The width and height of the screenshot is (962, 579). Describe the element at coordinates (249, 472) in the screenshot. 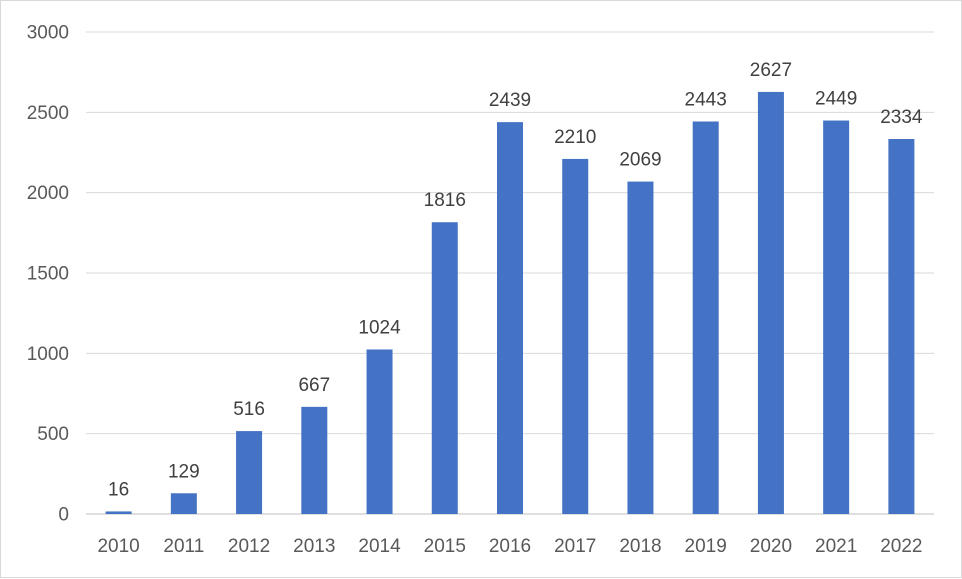

I see `bar-2012` at that location.